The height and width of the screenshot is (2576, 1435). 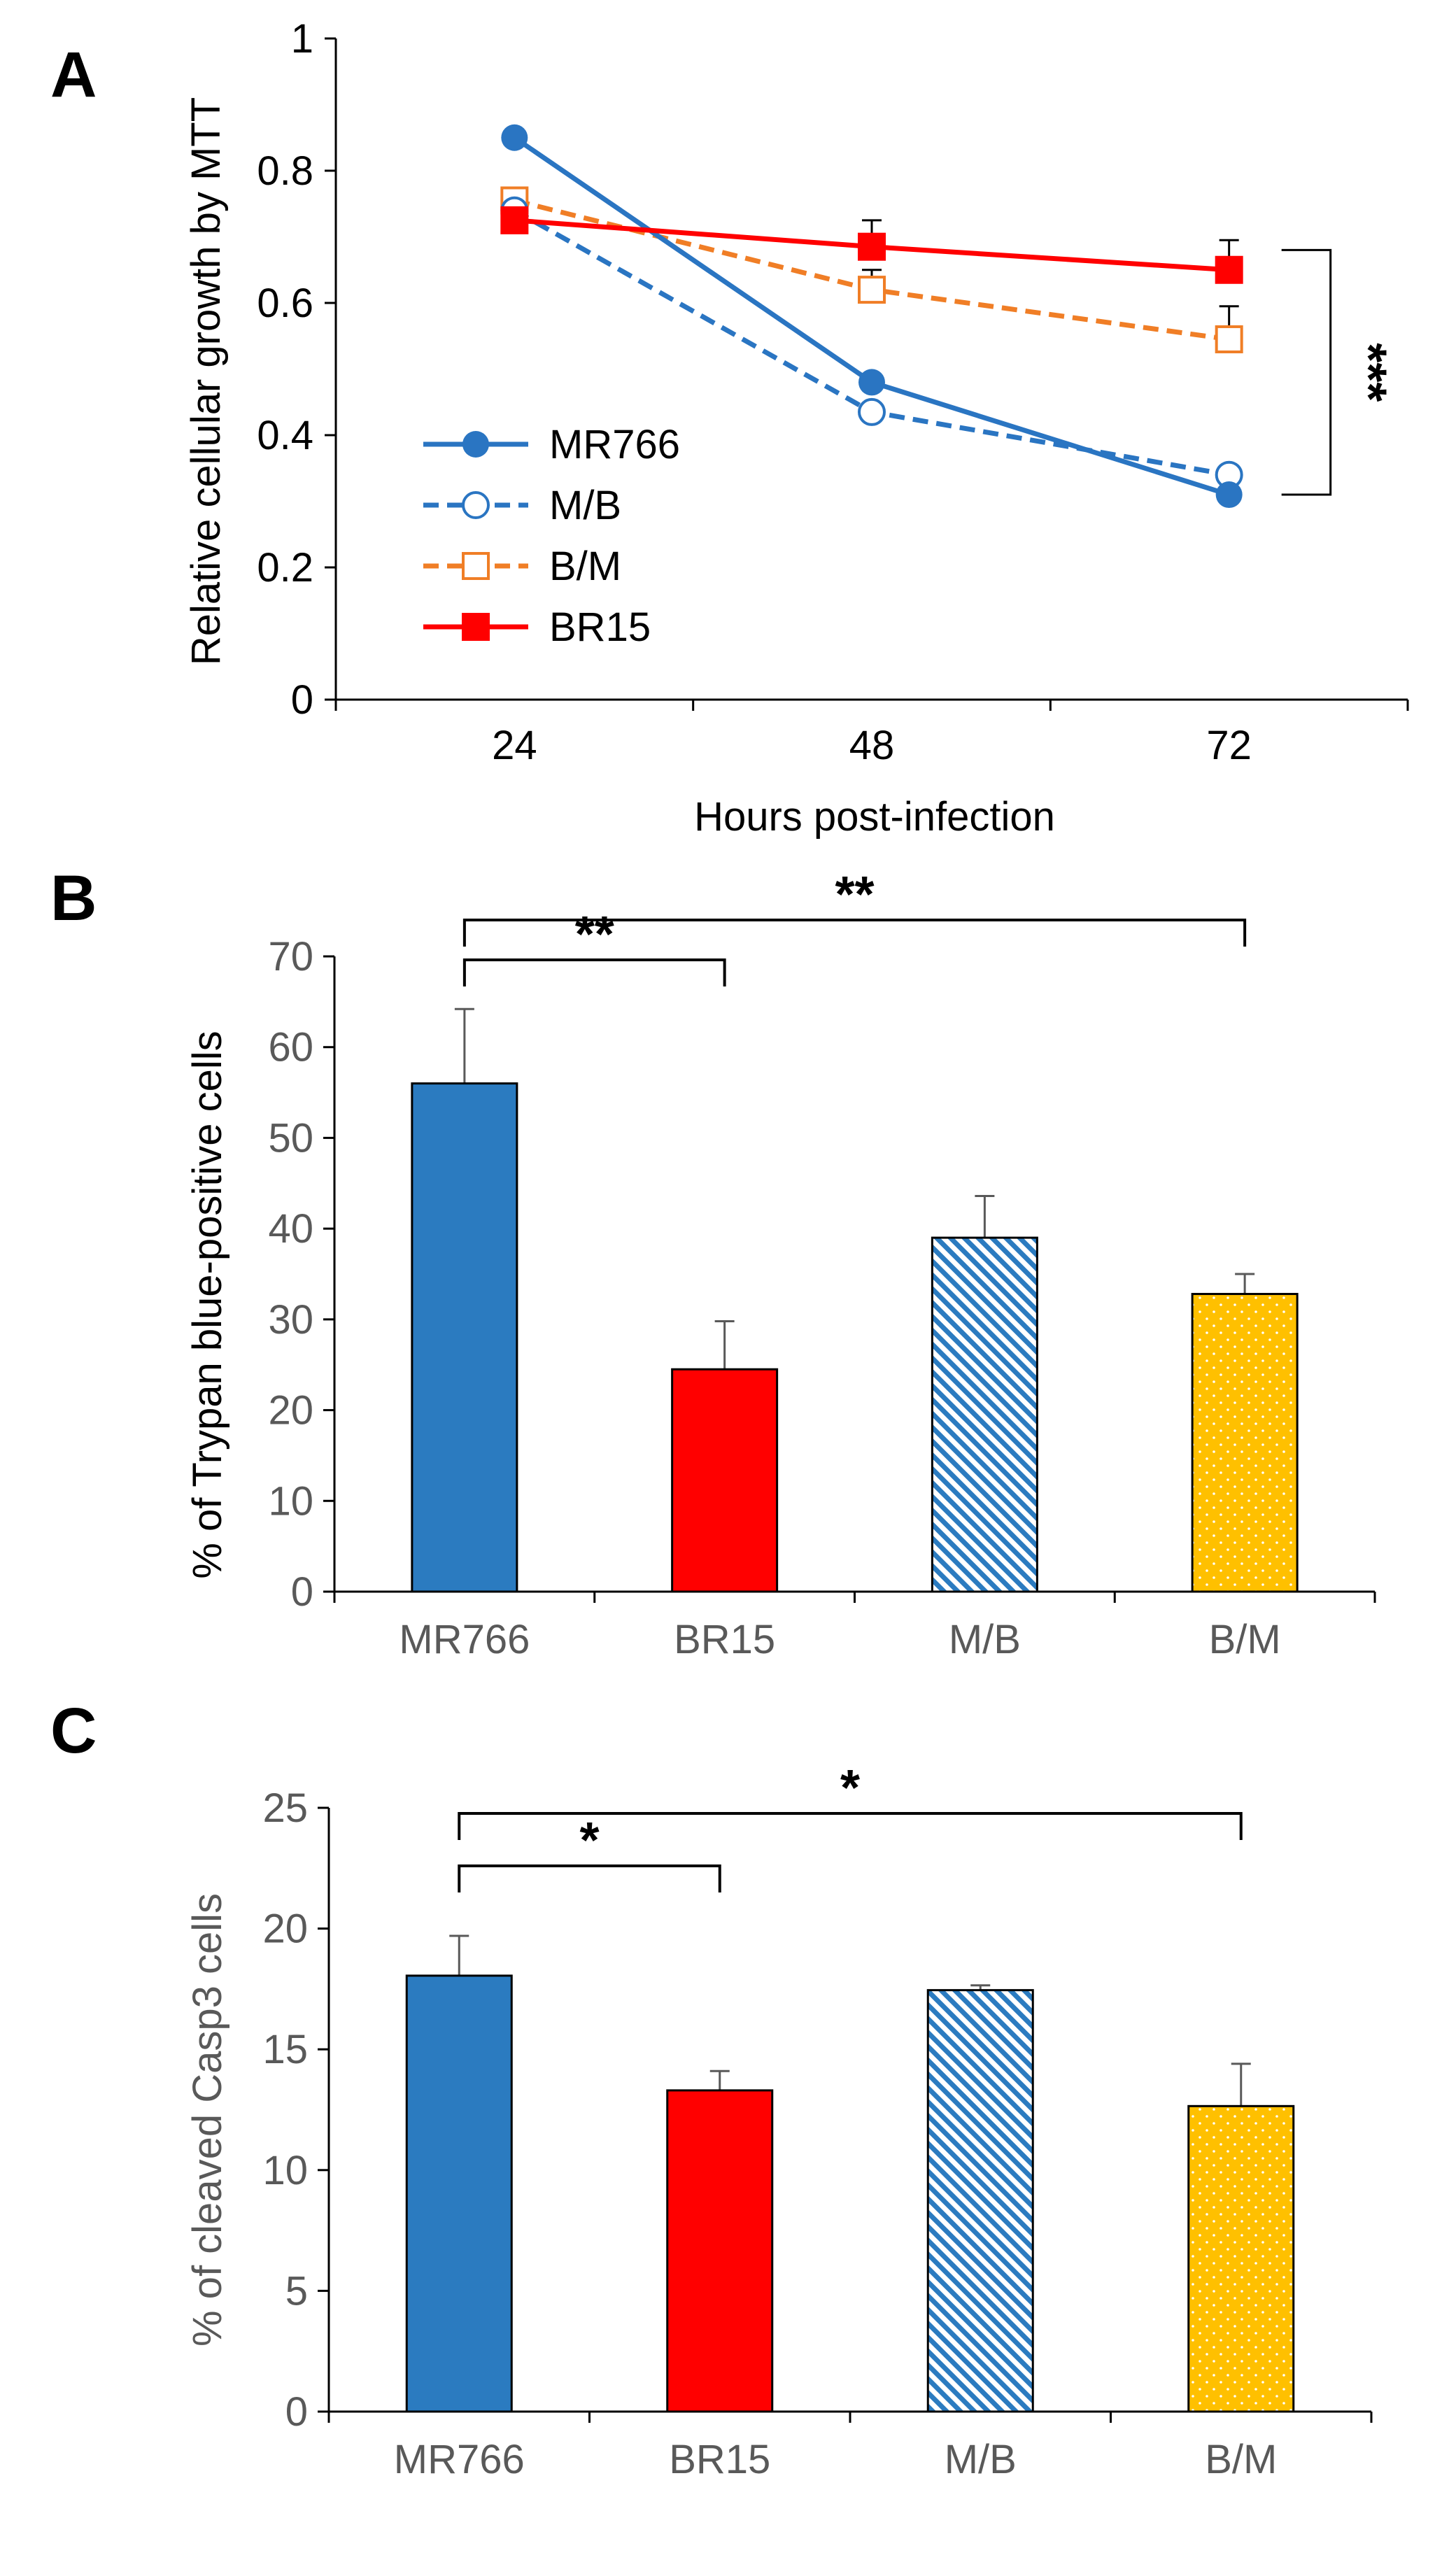 I want to click on panel-c-y-tick-label: 20, so click(x=285, y=1929).